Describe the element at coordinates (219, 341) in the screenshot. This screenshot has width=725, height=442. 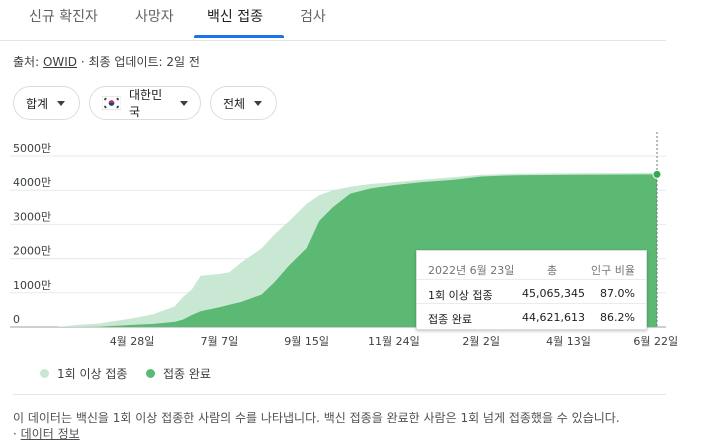
I see `x-tick-label: 7월 7일` at that location.